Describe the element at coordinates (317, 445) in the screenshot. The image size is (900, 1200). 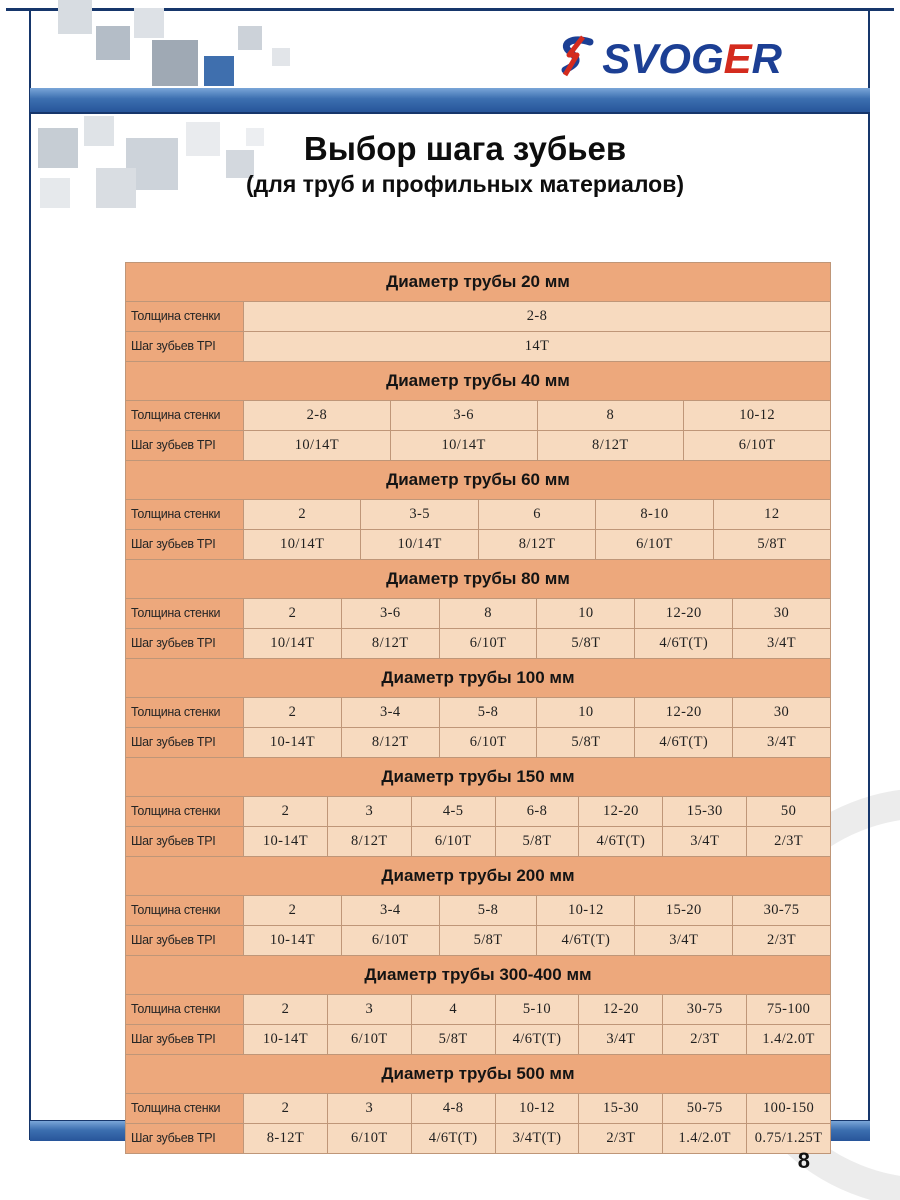
I see `value-cell: 10/14Т` at that location.